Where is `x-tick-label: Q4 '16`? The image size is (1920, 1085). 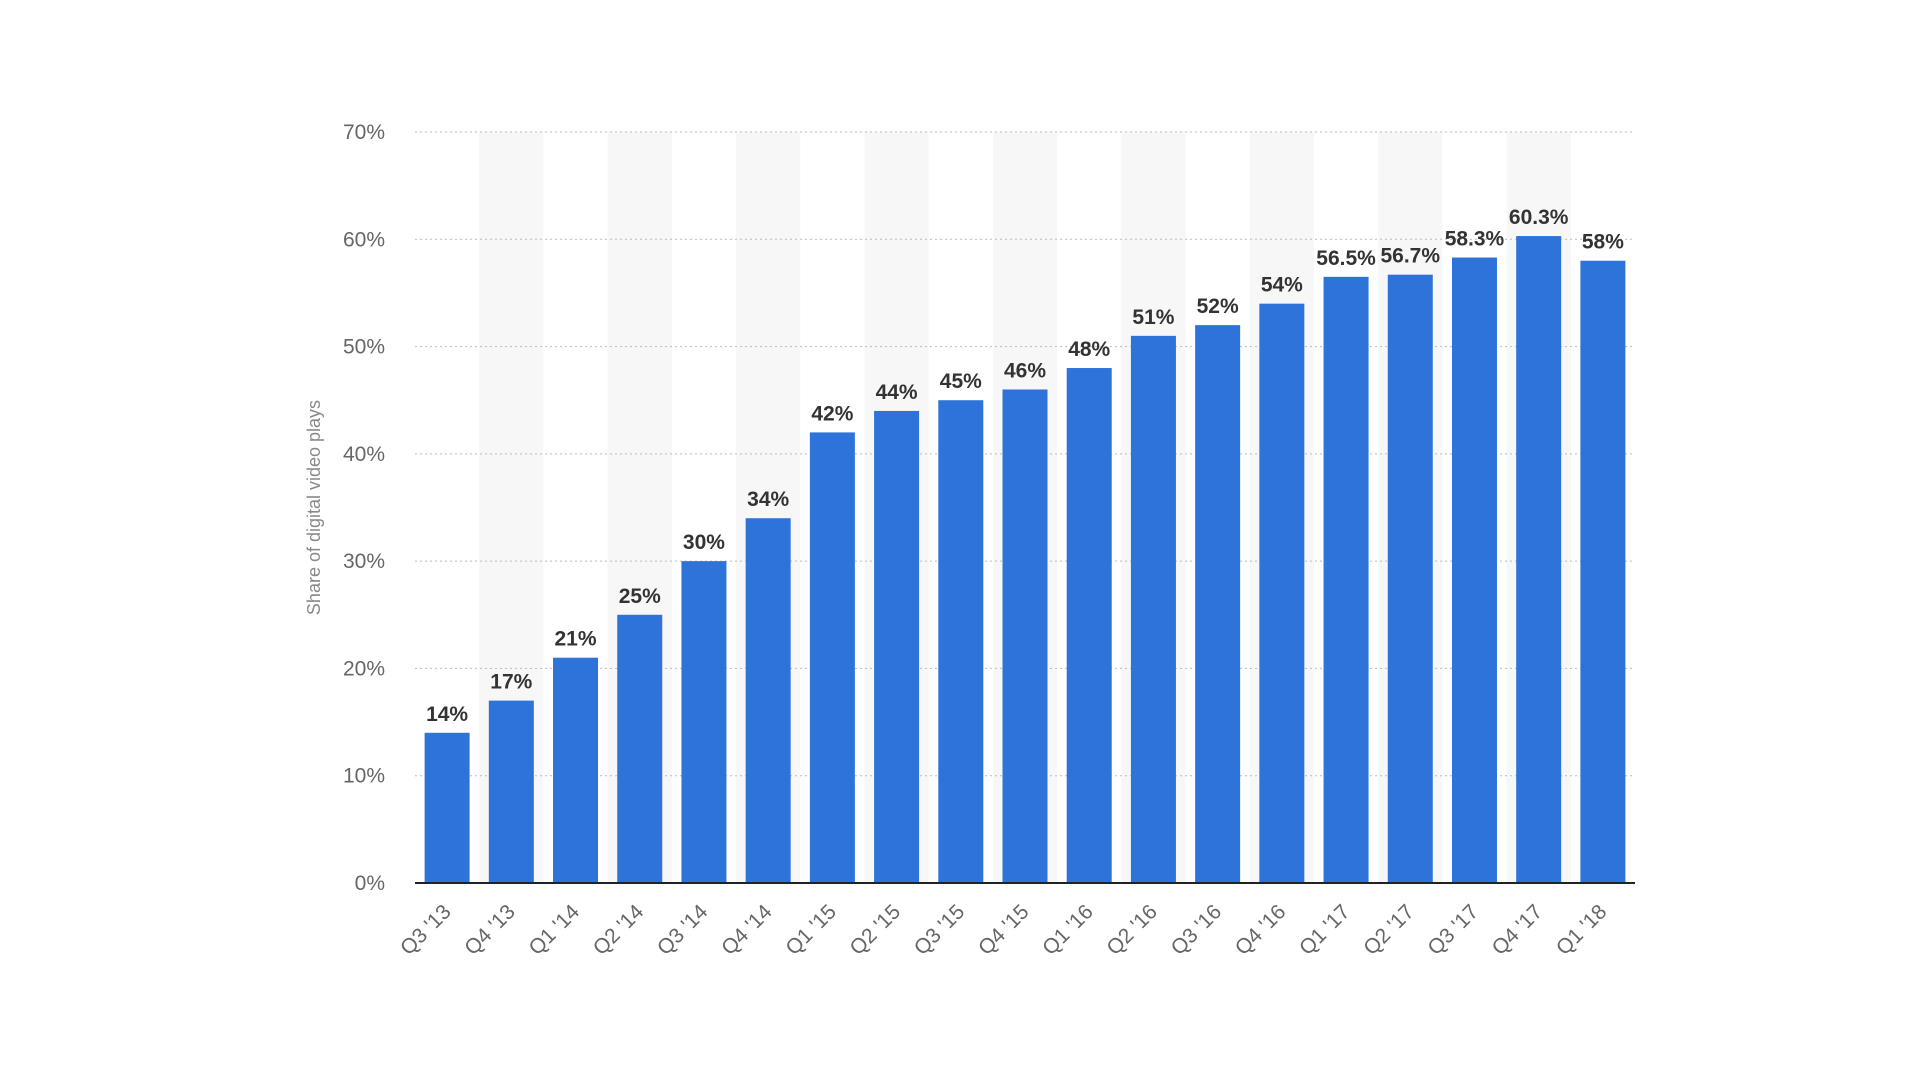 x-tick-label: Q4 '16 is located at coordinates (1261, 930).